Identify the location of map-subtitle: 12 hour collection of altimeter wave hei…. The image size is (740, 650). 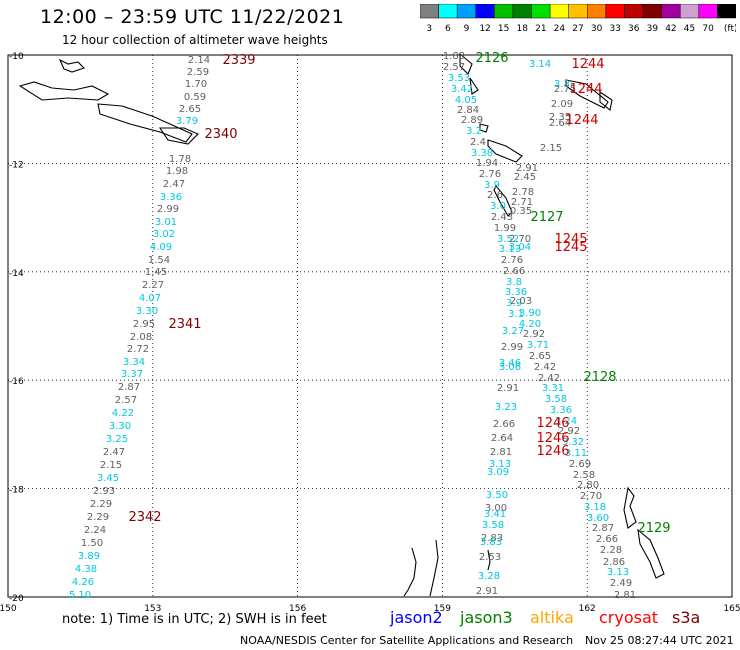
(195, 40).